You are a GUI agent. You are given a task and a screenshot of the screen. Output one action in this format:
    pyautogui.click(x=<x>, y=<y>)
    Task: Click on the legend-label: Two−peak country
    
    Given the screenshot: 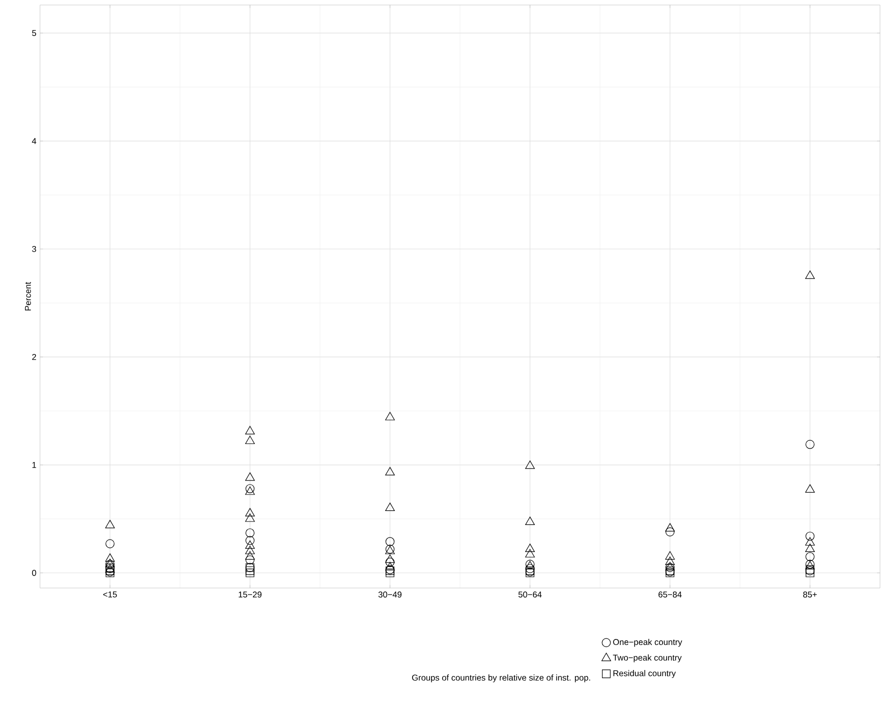 What is the action you would take?
    pyautogui.click(x=647, y=658)
    